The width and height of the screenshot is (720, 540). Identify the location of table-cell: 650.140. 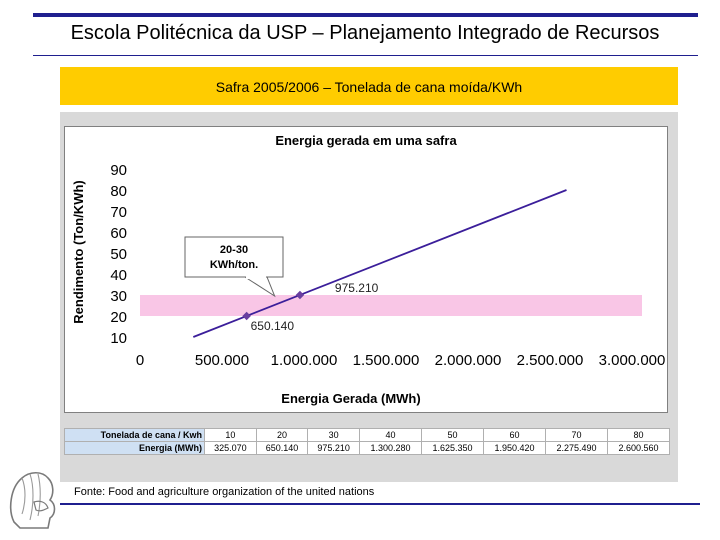
(282, 448).